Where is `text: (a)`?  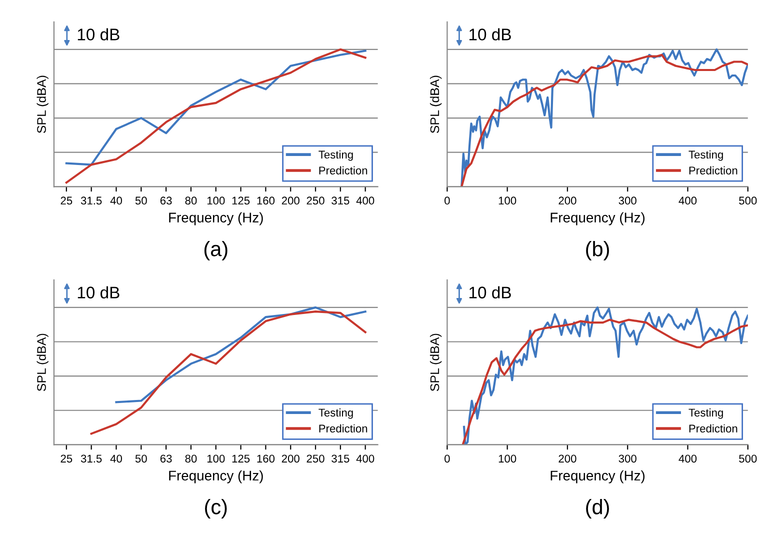 text: (a) is located at coordinates (216, 250).